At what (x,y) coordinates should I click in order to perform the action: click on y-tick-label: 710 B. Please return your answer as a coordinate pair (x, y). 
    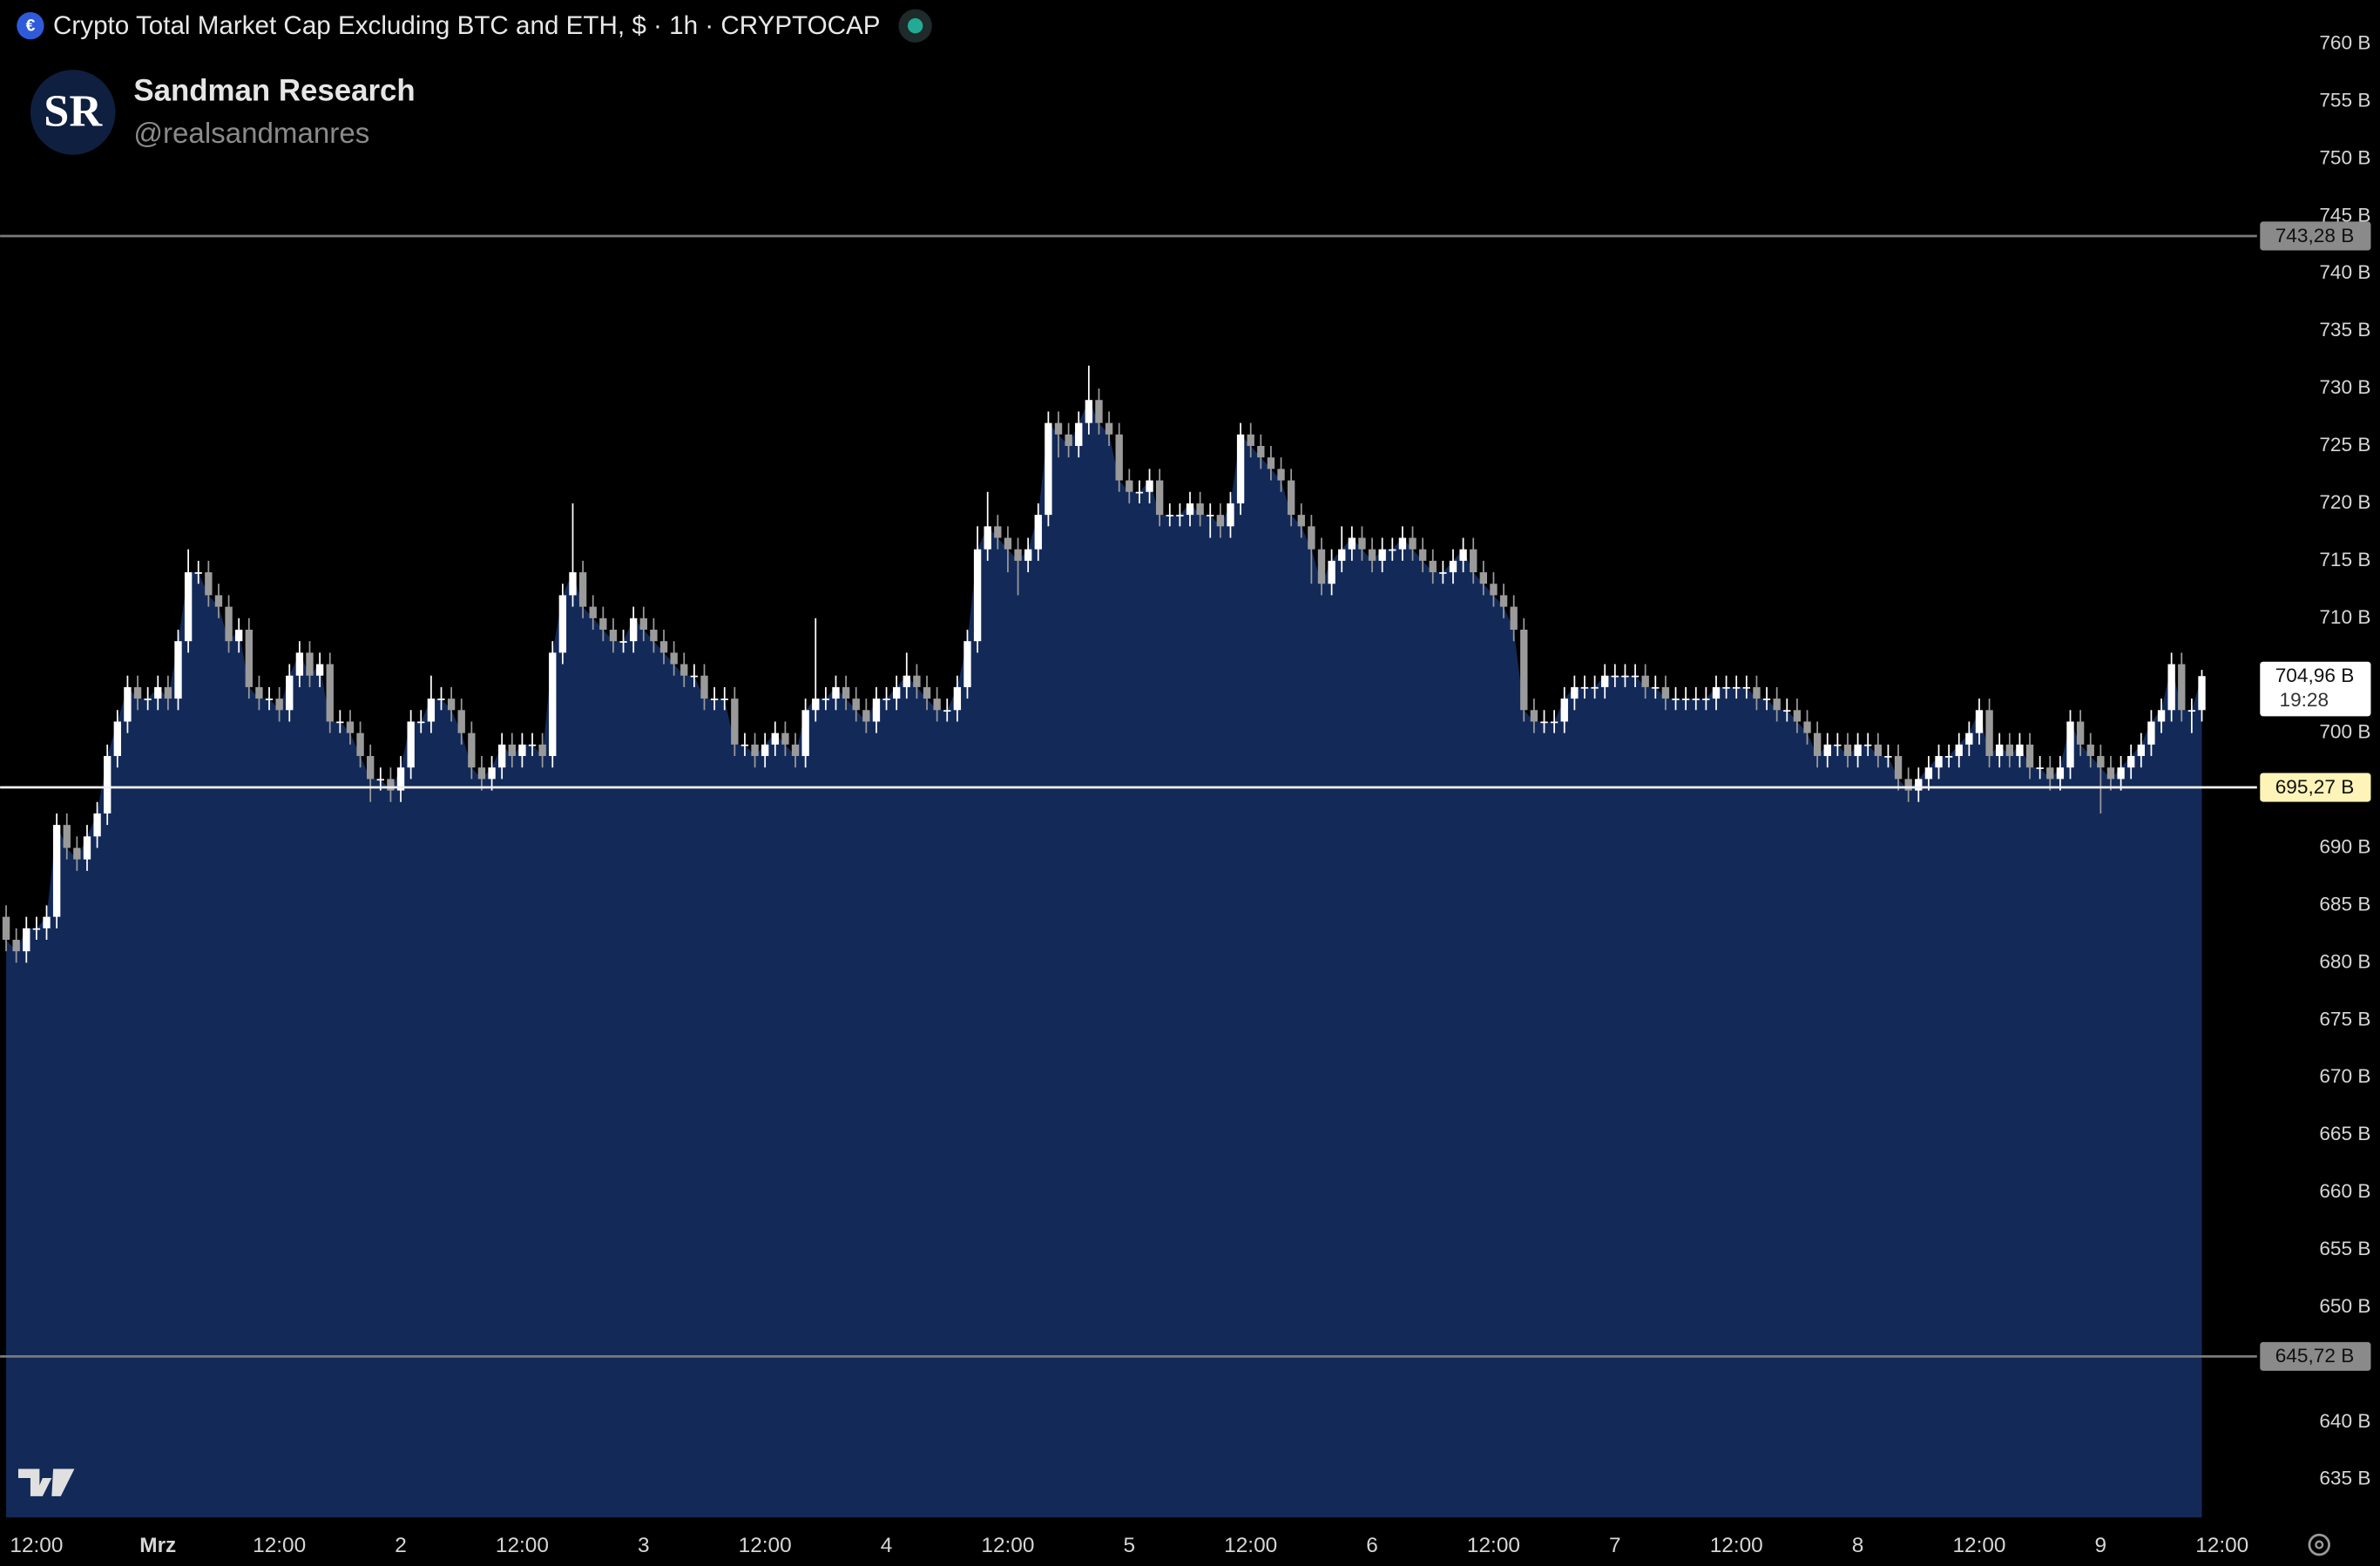
    Looking at the image, I should click on (2344, 617).